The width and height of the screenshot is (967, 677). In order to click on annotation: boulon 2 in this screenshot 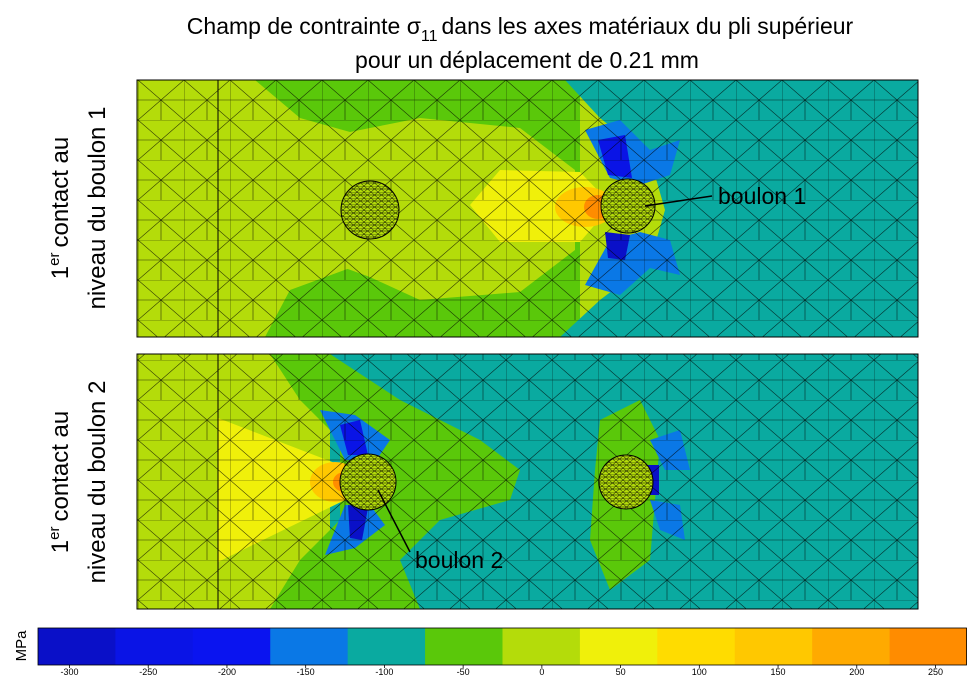, I will do `click(459, 560)`.